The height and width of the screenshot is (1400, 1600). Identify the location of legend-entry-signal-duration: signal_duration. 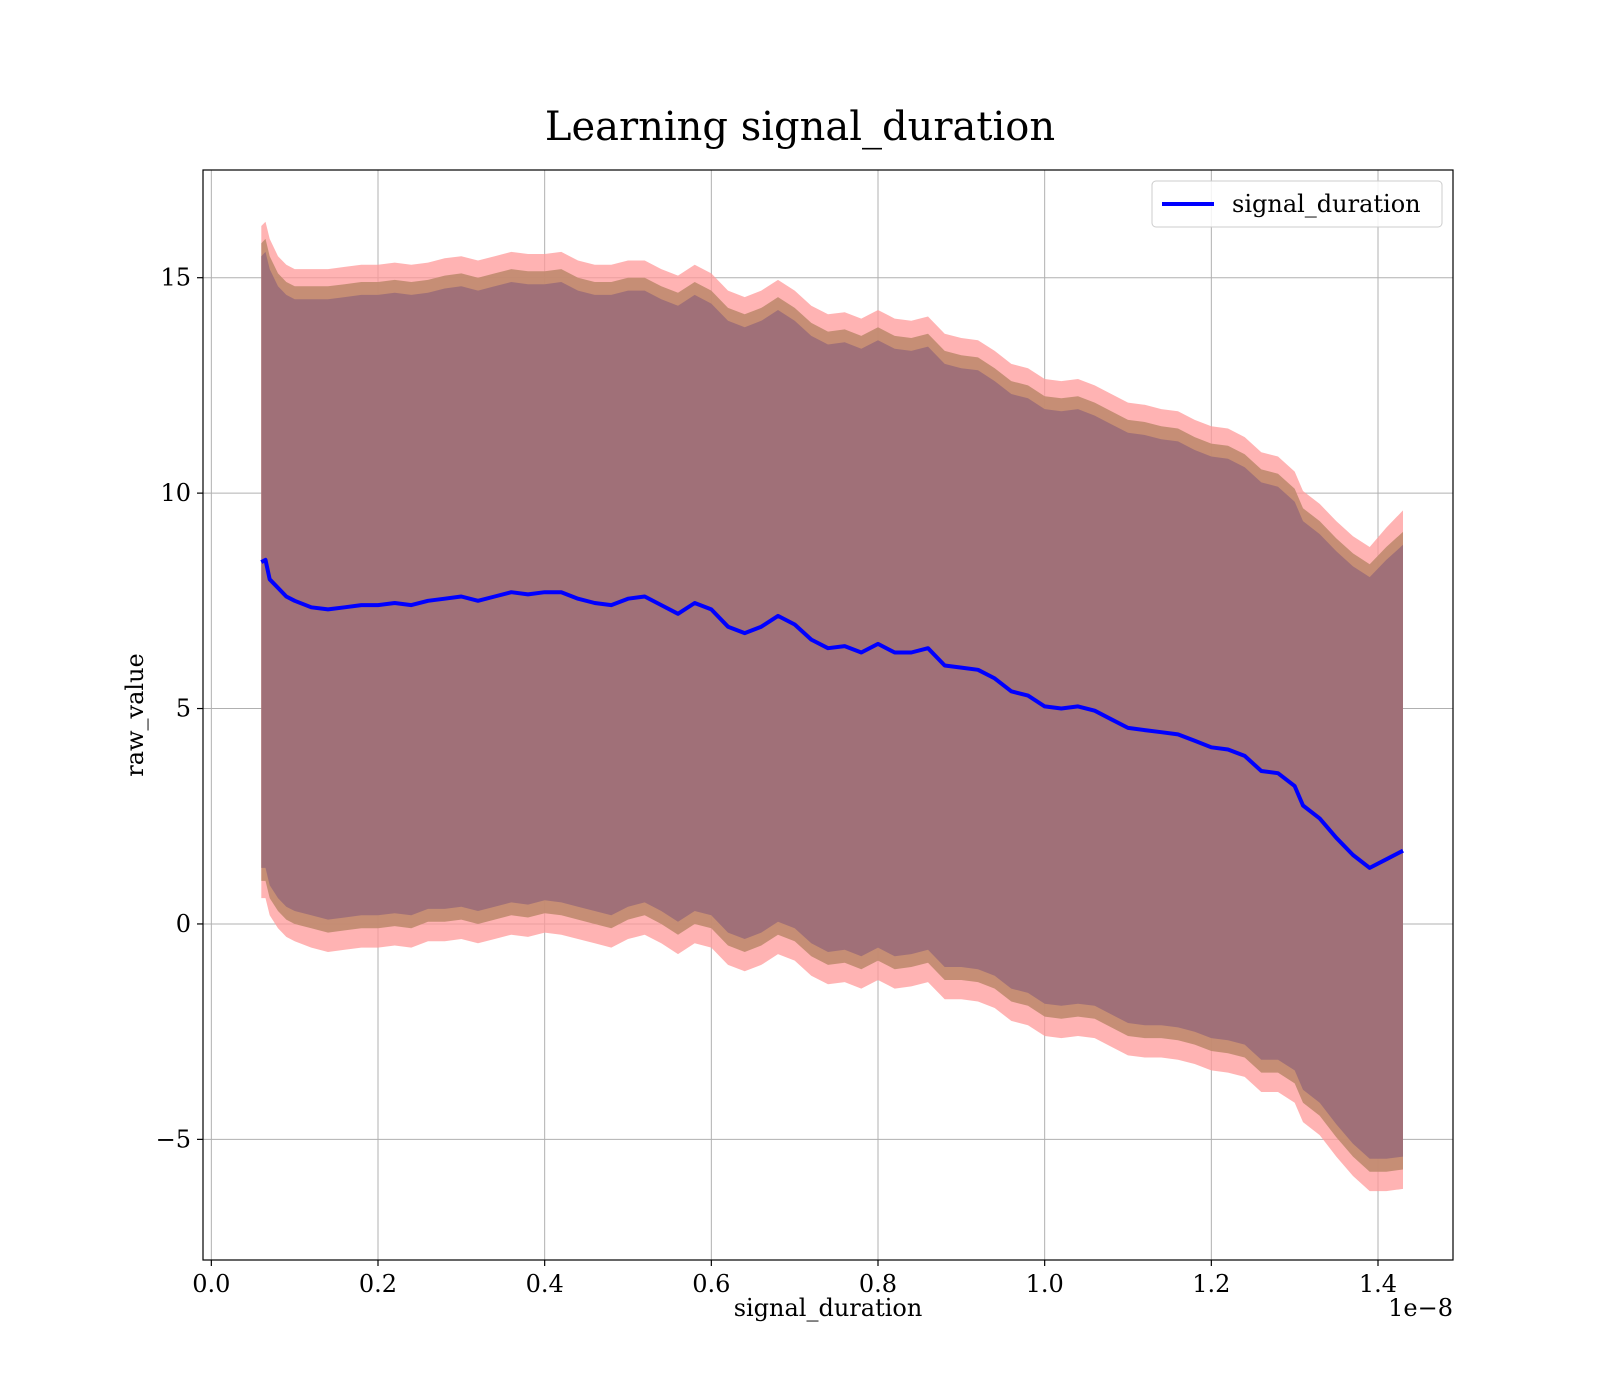
(1326, 204).